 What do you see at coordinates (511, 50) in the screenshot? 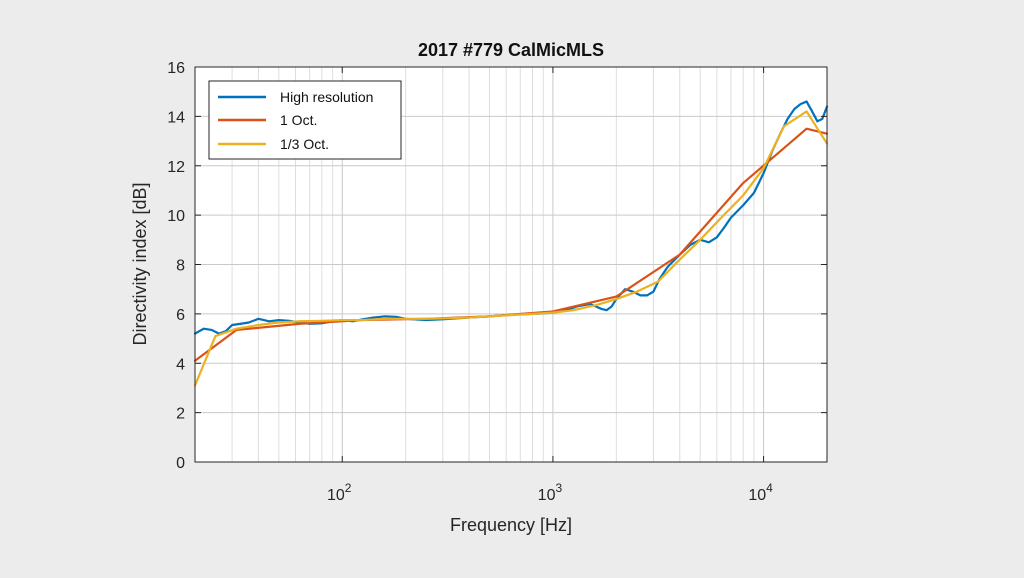
I see `chart-title: 2017 #779 CalMicMLS` at bounding box center [511, 50].